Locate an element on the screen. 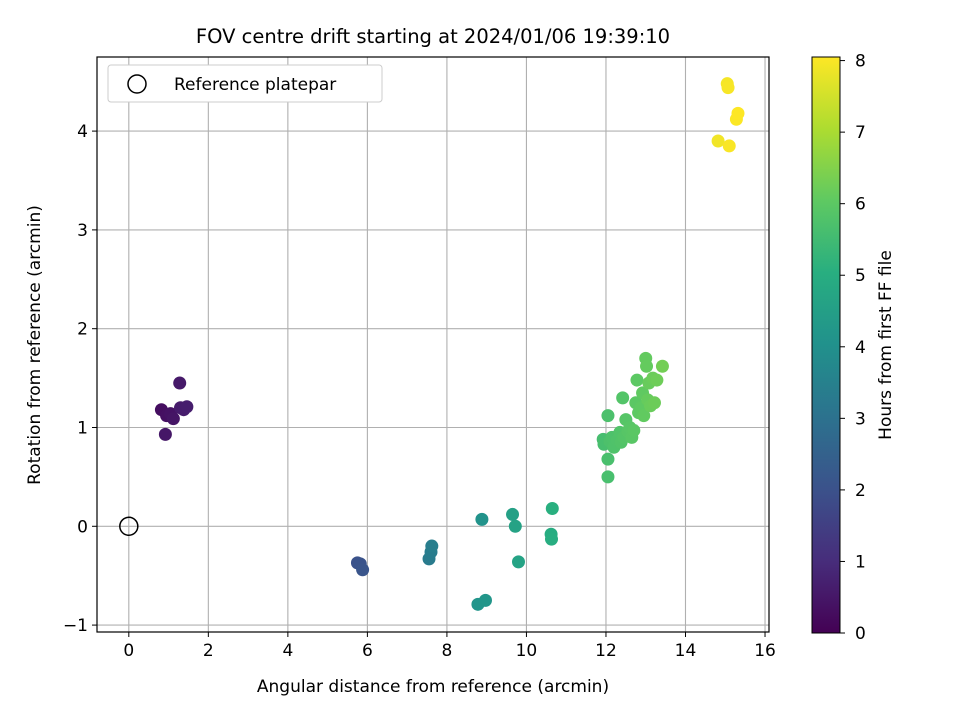 This screenshot has height=724, width=960. legend-box is located at coordinates (245, 83).